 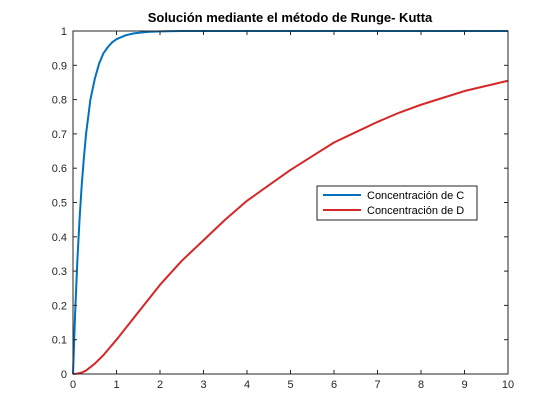 What do you see at coordinates (59, 341) in the screenshot?
I see `y-tick-label: 0.1` at bounding box center [59, 341].